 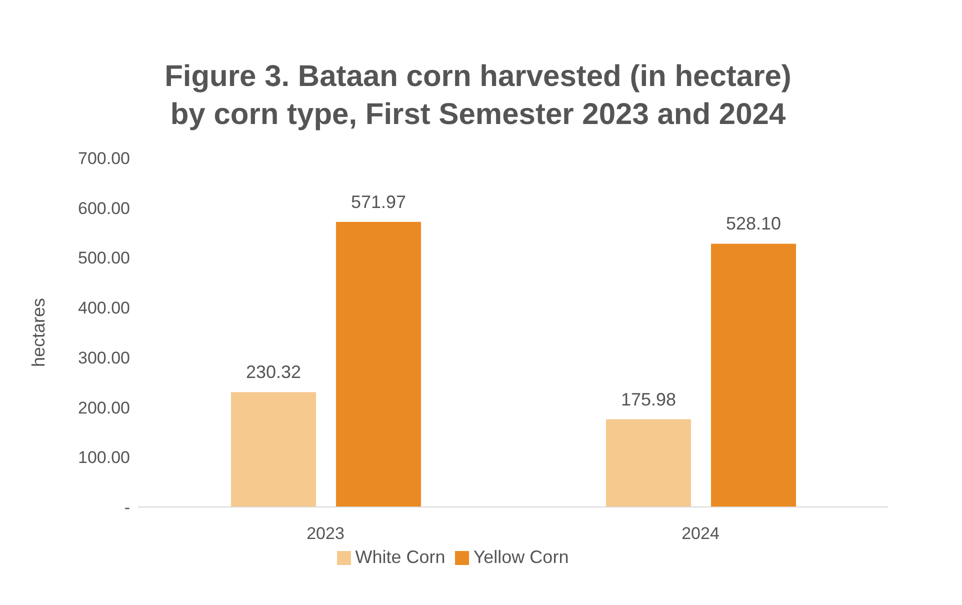 I want to click on y-tick-label: 300.00, so click(x=104, y=358).